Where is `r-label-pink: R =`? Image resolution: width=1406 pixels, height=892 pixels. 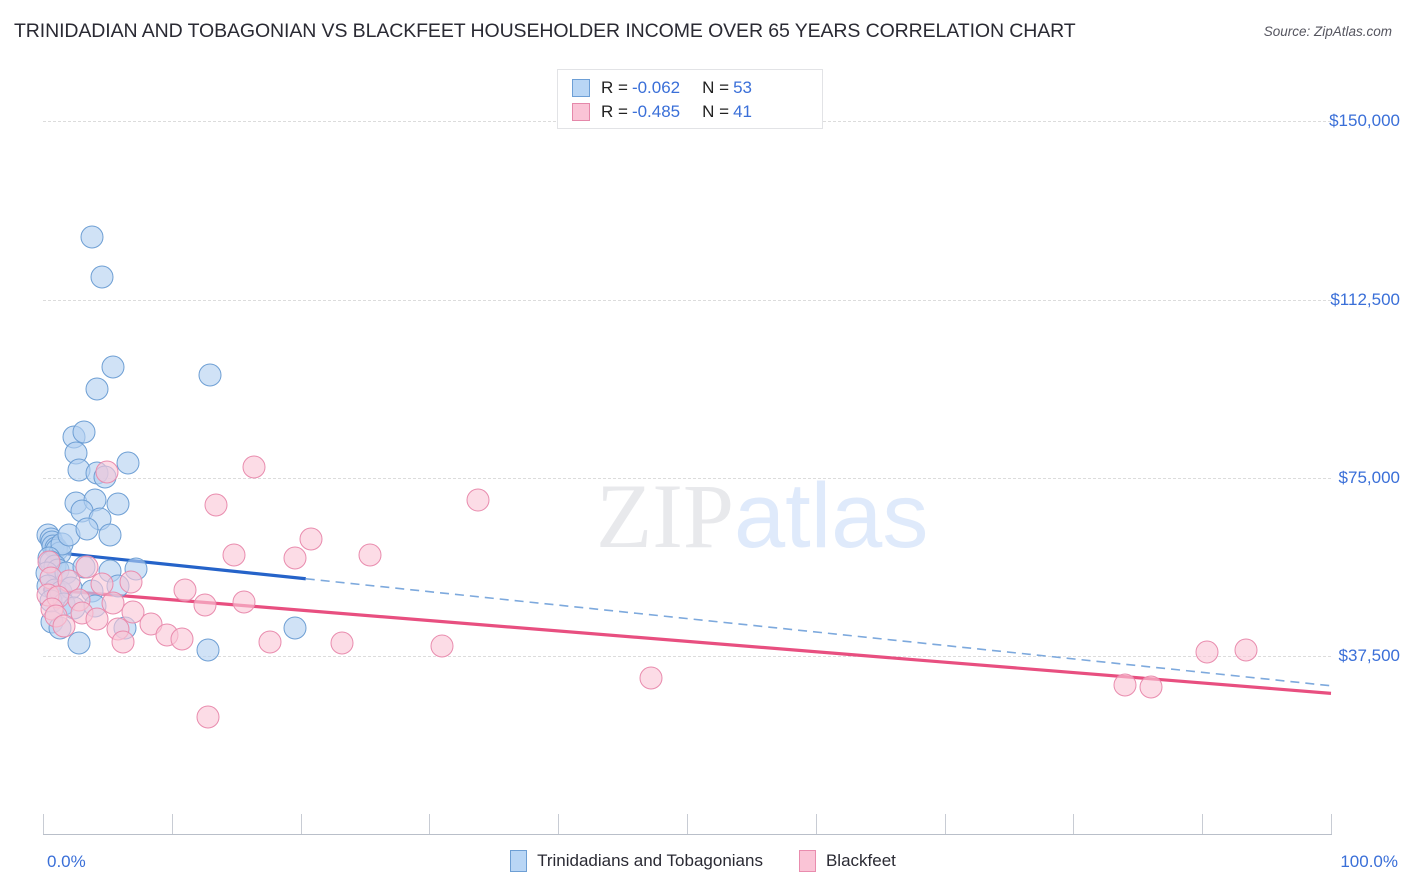
r-label-pink: R = is located at coordinates (614, 111).